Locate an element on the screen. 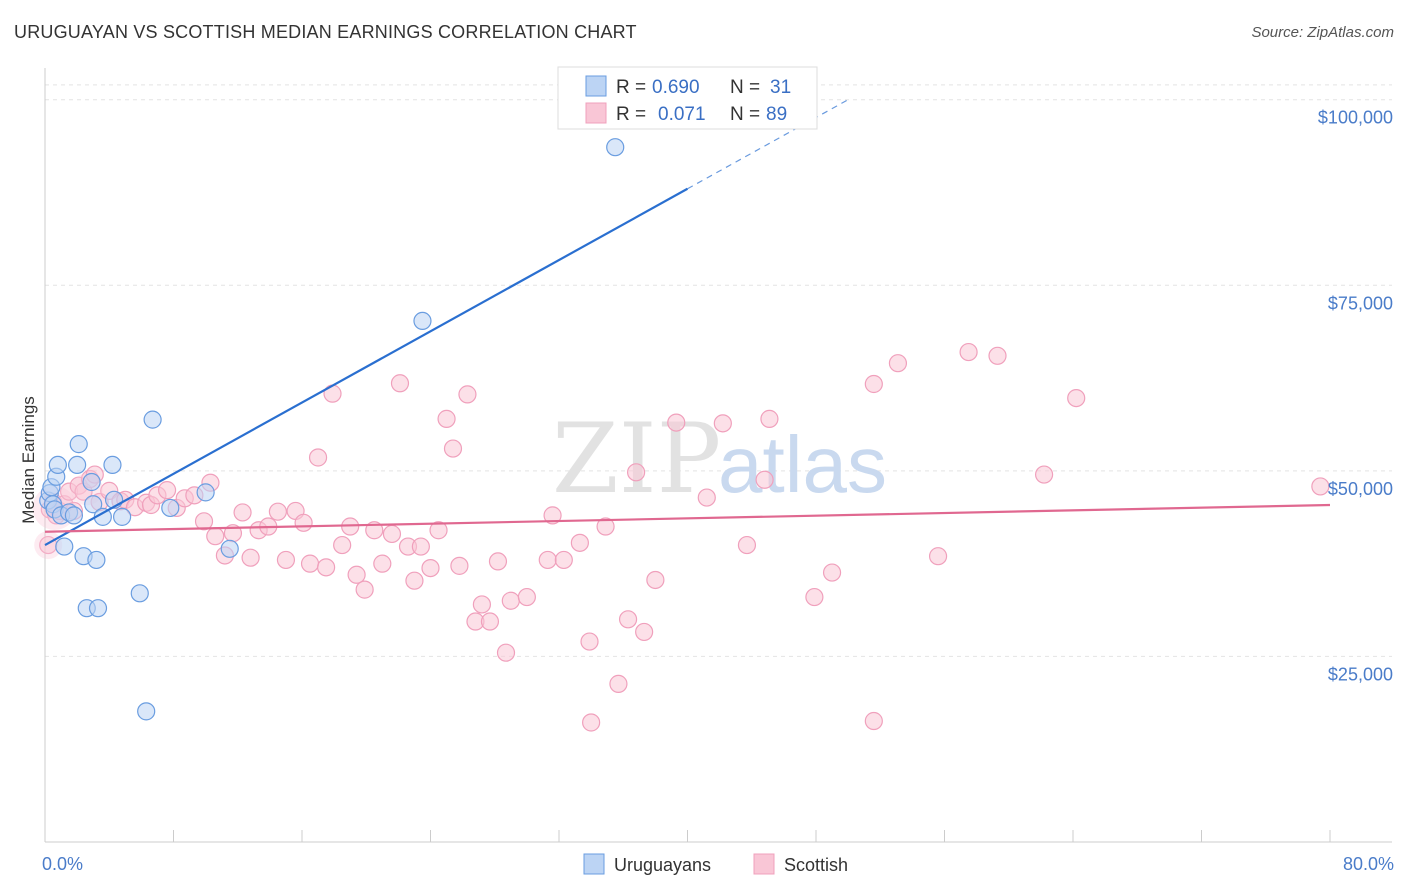 This screenshot has height=892, width=1406. y-tick-label-2: $50,000 is located at coordinates (1360, 489).